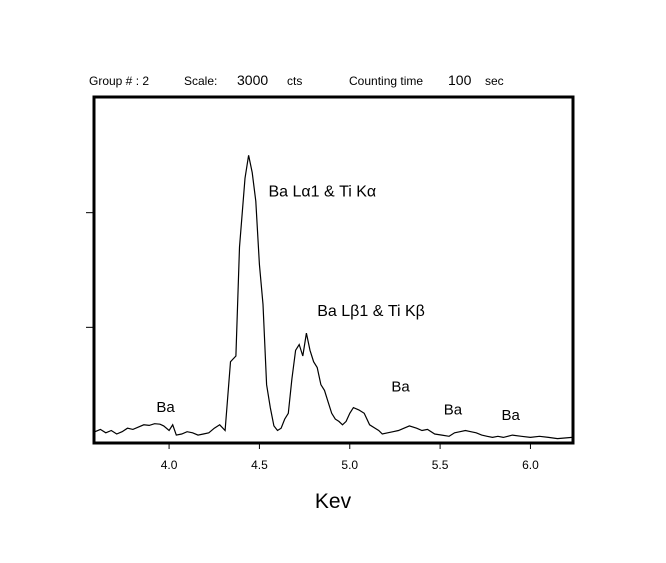  What do you see at coordinates (322, 192) in the screenshot?
I see `peak-annotation-0: Ba Lα1 & Ti Kα` at bounding box center [322, 192].